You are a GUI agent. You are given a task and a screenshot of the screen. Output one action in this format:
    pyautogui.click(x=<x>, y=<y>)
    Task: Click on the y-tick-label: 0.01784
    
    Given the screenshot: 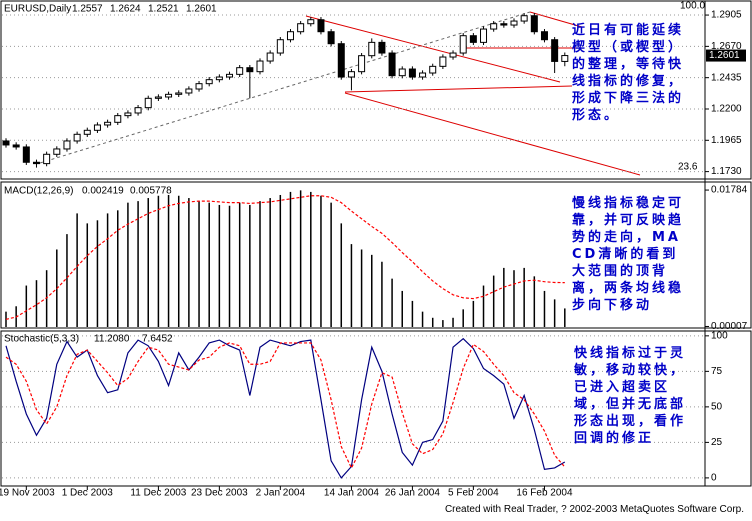 What is the action you would take?
    pyautogui.click(x=729, y=190)
    